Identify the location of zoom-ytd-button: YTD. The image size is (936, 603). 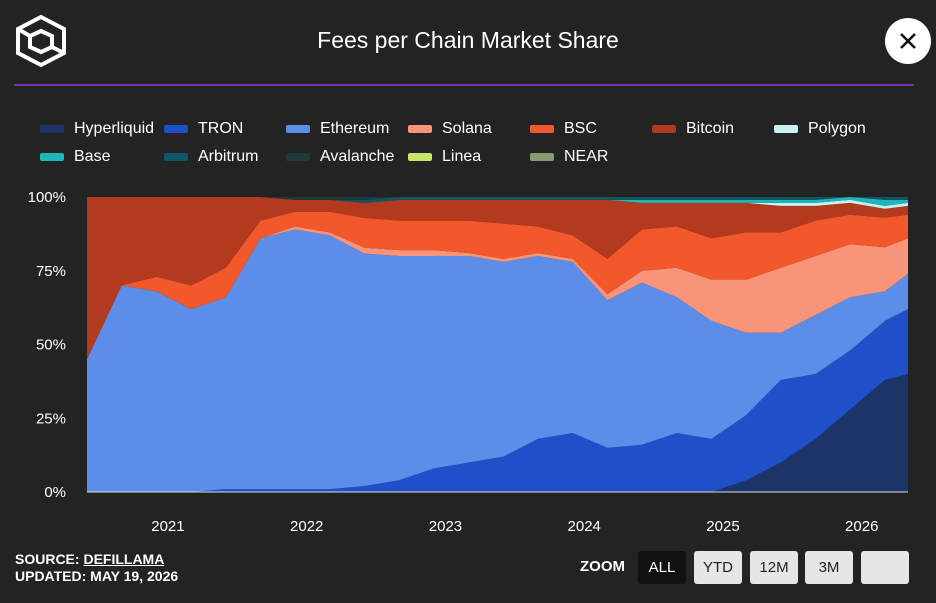
(718, 567).